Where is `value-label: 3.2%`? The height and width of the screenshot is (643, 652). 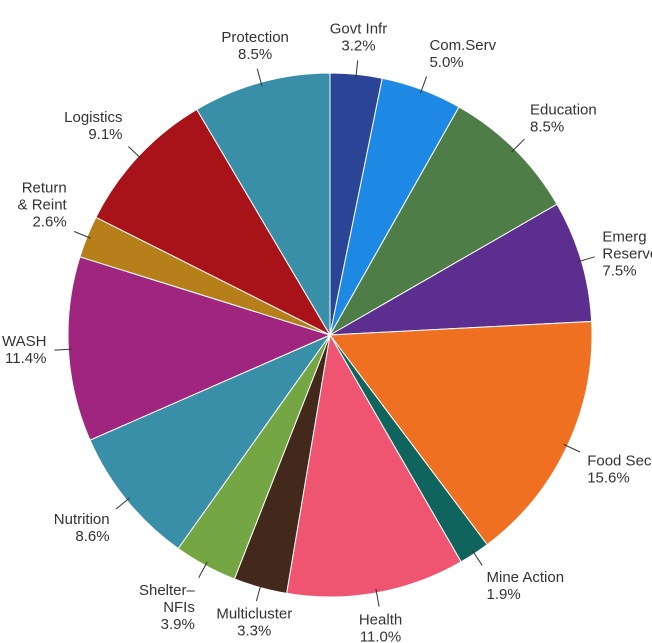
value-label: 3.2% is located at coordinates (358, 45).